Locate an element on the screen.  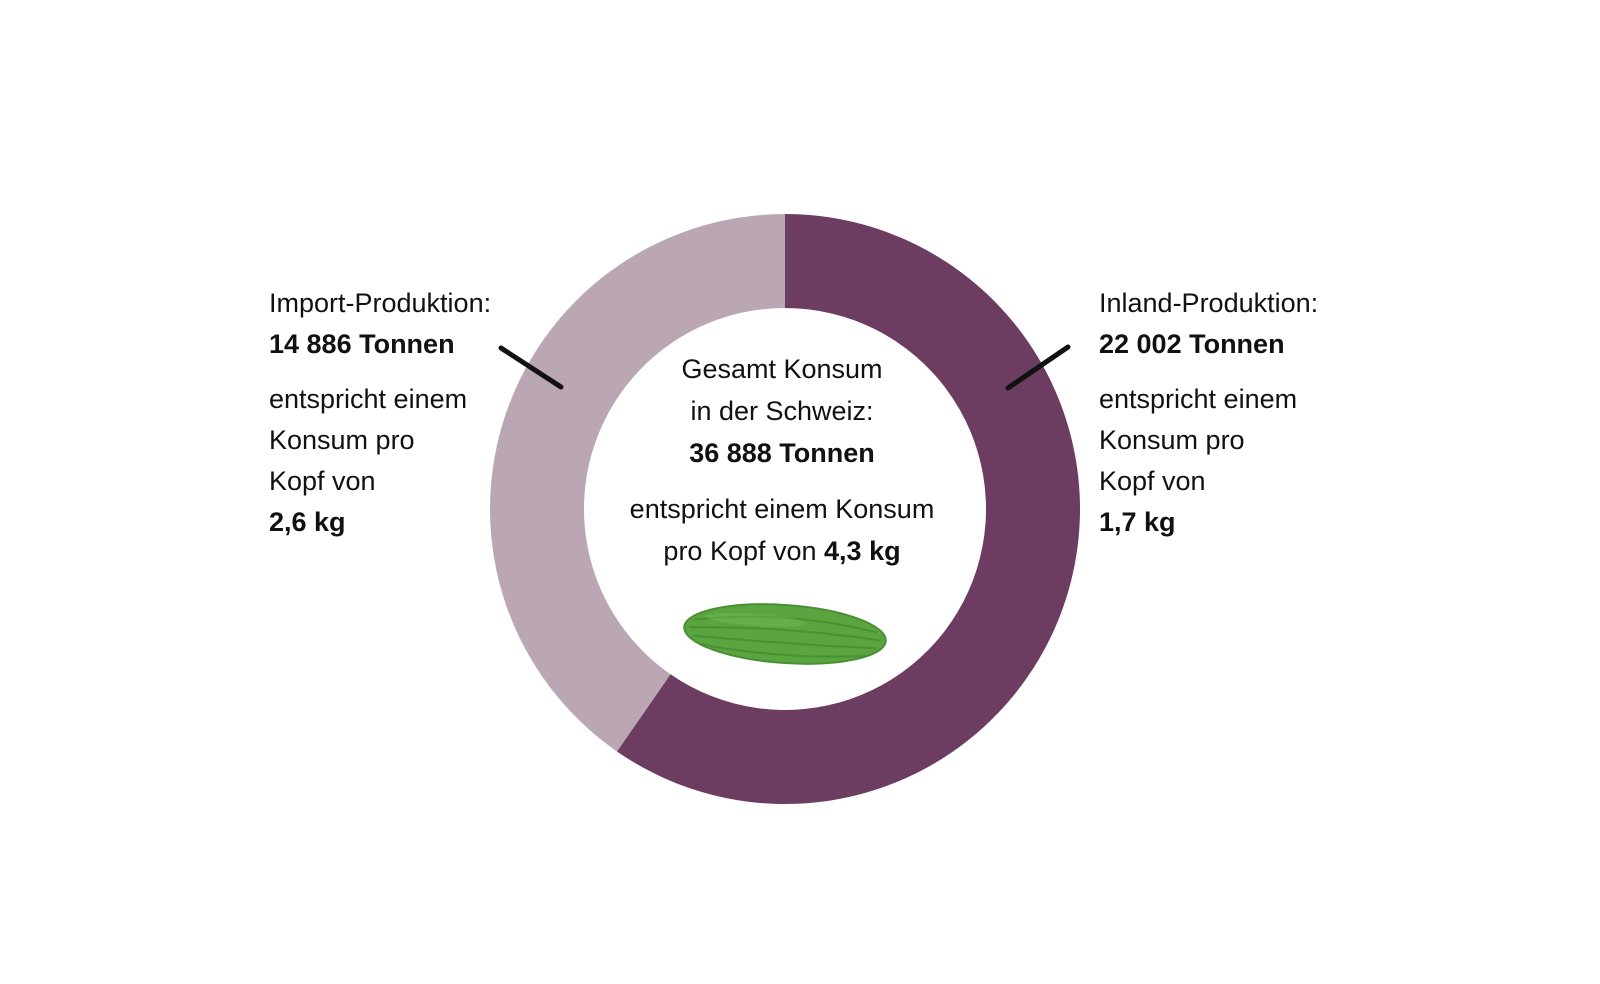
inland-line-2: Konsum pro is located at coordinates (1172, 440).